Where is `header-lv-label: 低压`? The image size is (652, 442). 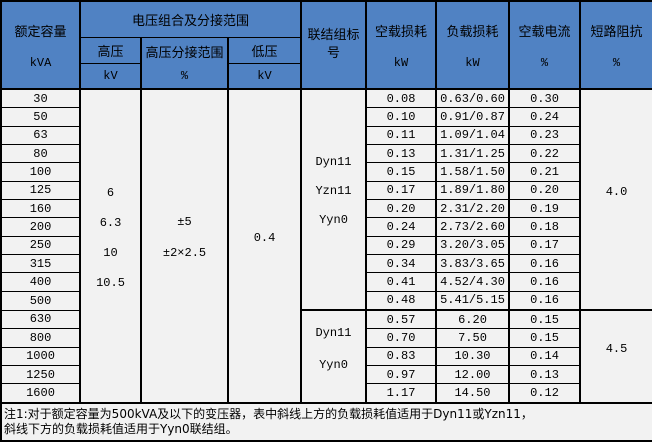 header-lv-label: 低压 is located at coordinates (264, 52).